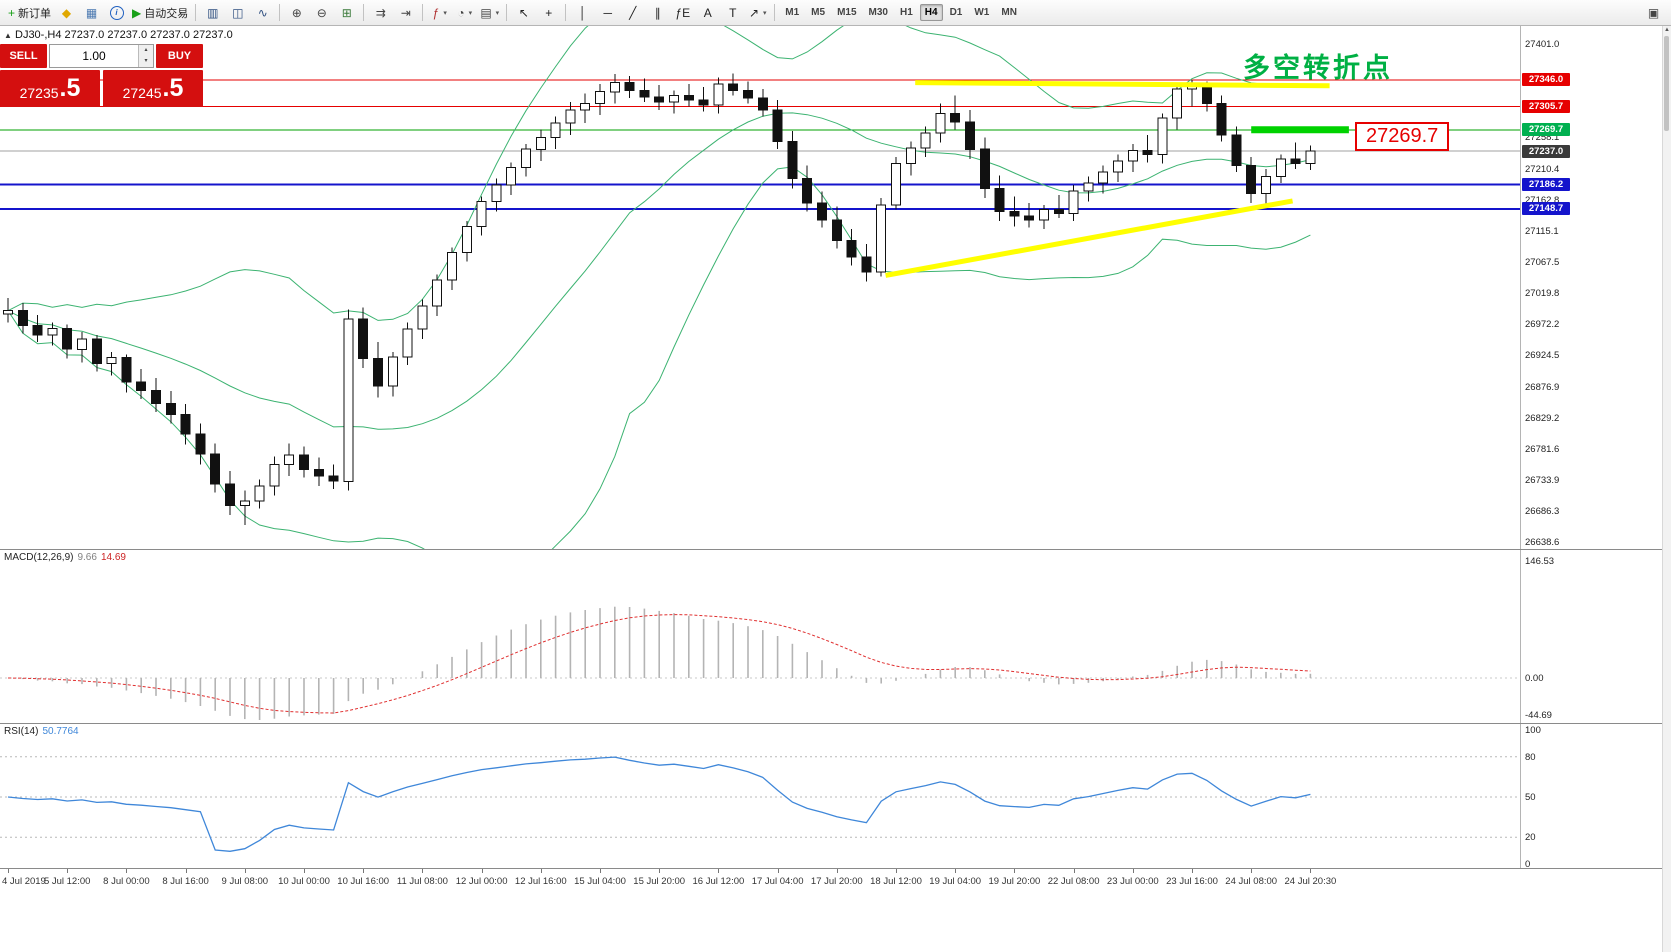  I want to click on zoom-out-button: ⊖, so click(321, 13).